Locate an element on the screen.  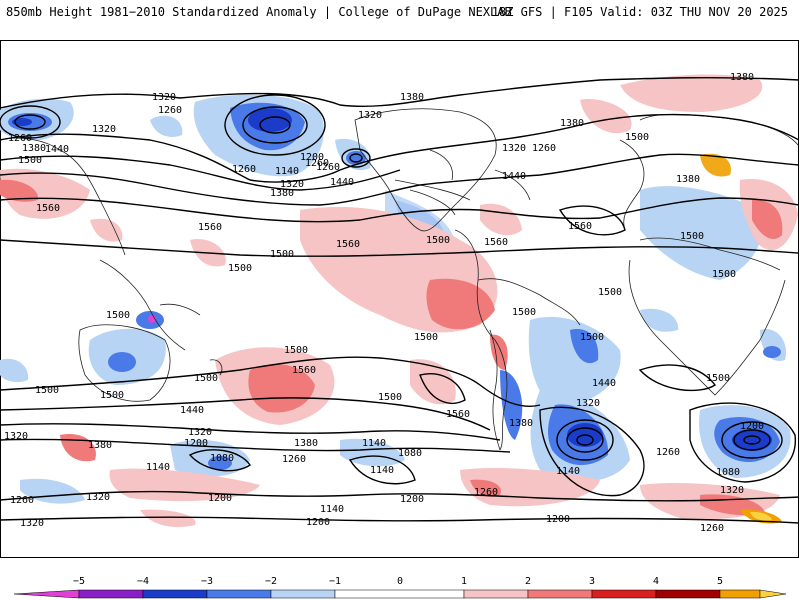
colorbar-swatches is located at coordinates (400, 594).